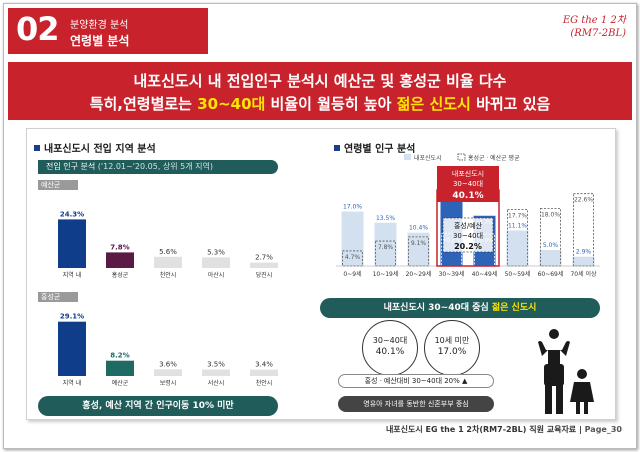 This screenshot has height=452, width=640. Describe the element at coordinates (603, 429) in the screenshot. I see `page-number: Page_30` at that location.